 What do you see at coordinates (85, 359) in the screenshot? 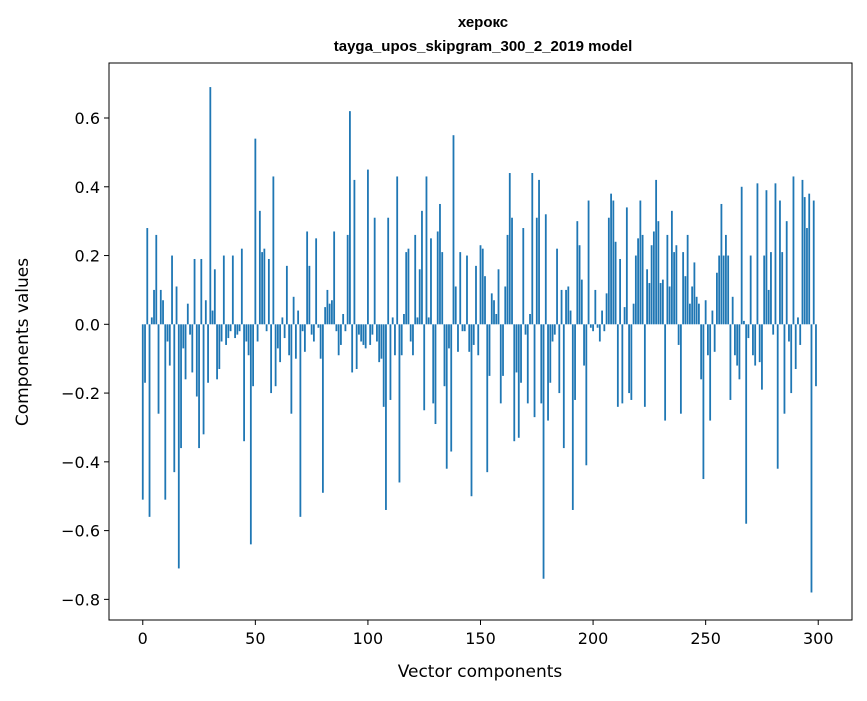
I see `y-axis-ticks: −0.8 −0.6 −0.4 −0.2 0.0 0.2 0.4 0.6` at bounding box center [85, 359].